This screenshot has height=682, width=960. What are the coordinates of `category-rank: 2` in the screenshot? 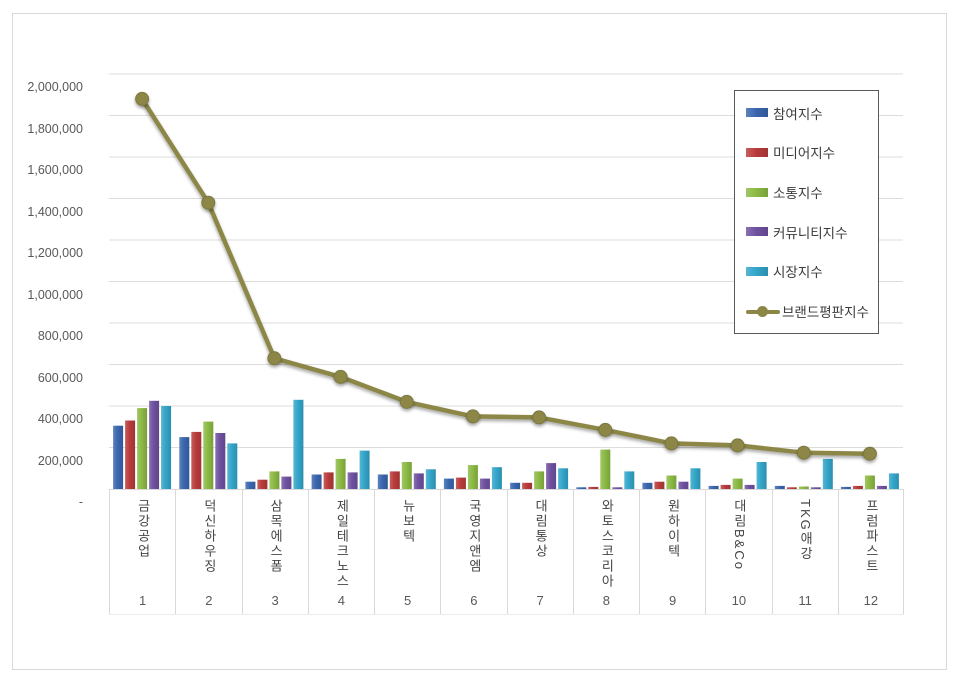 It's located at (209, 600).